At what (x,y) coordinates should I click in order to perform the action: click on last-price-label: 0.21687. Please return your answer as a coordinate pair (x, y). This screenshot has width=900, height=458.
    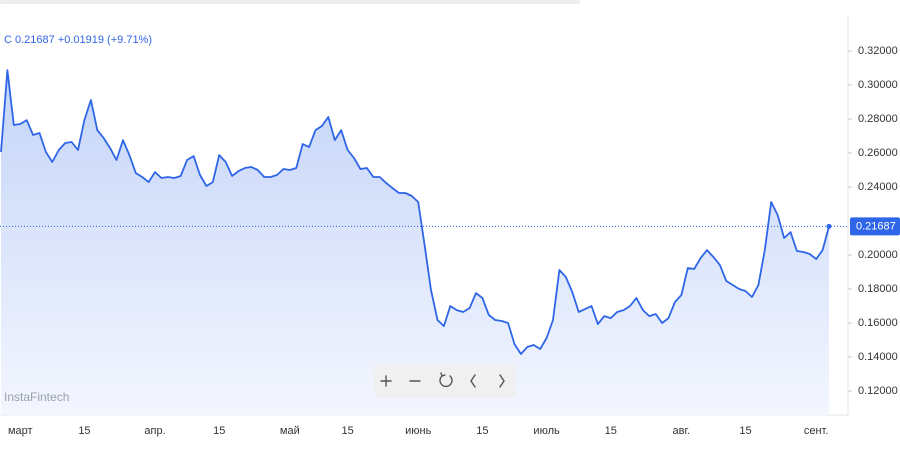
    Looking at the image, I should click on (876, 226).